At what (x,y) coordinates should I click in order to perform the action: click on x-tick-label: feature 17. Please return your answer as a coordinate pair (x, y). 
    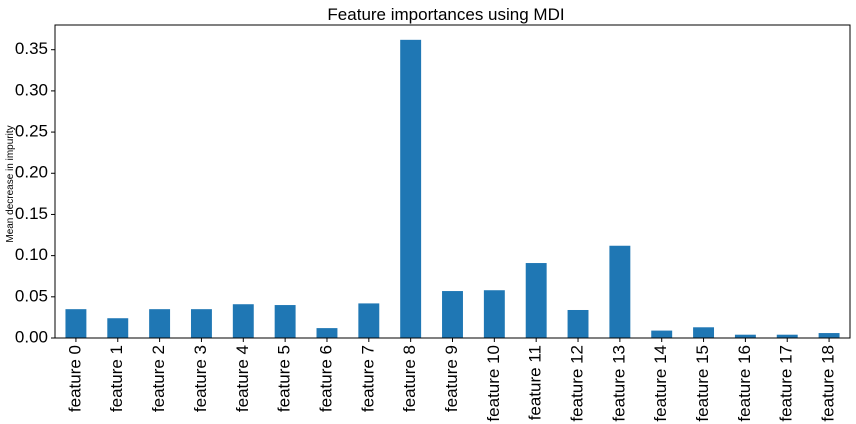
    Looking at the image, I should click on (786, 383).